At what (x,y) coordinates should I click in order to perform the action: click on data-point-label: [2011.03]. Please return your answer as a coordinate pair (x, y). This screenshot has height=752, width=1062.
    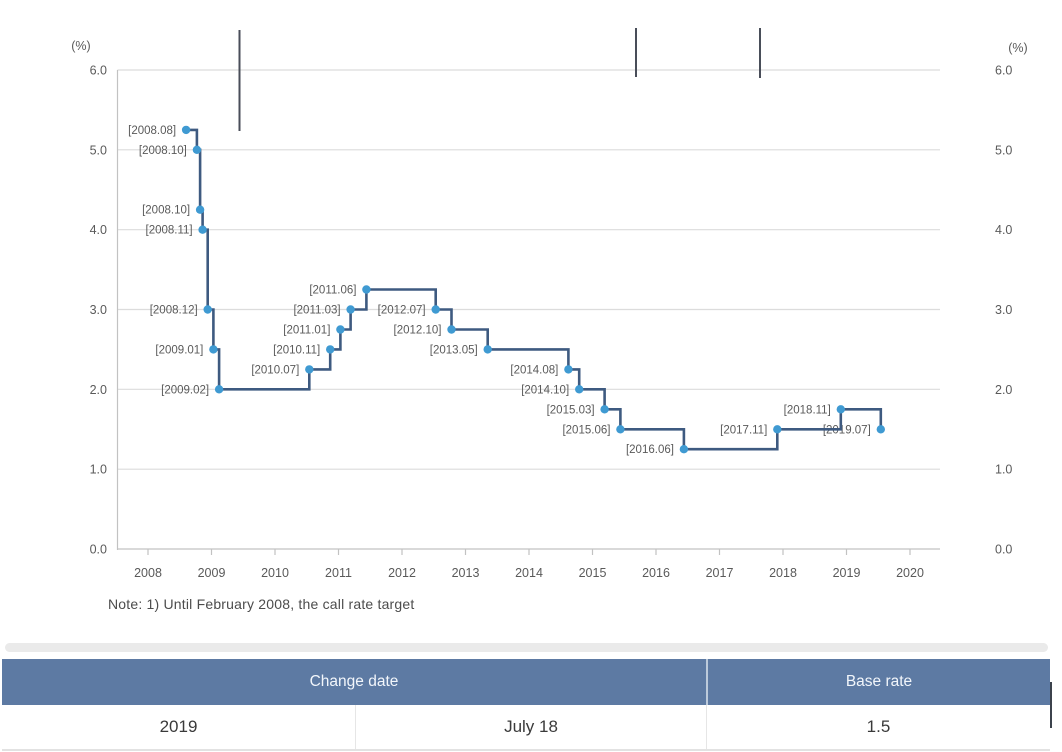
    Looking at the image, I should click on (316, 311).